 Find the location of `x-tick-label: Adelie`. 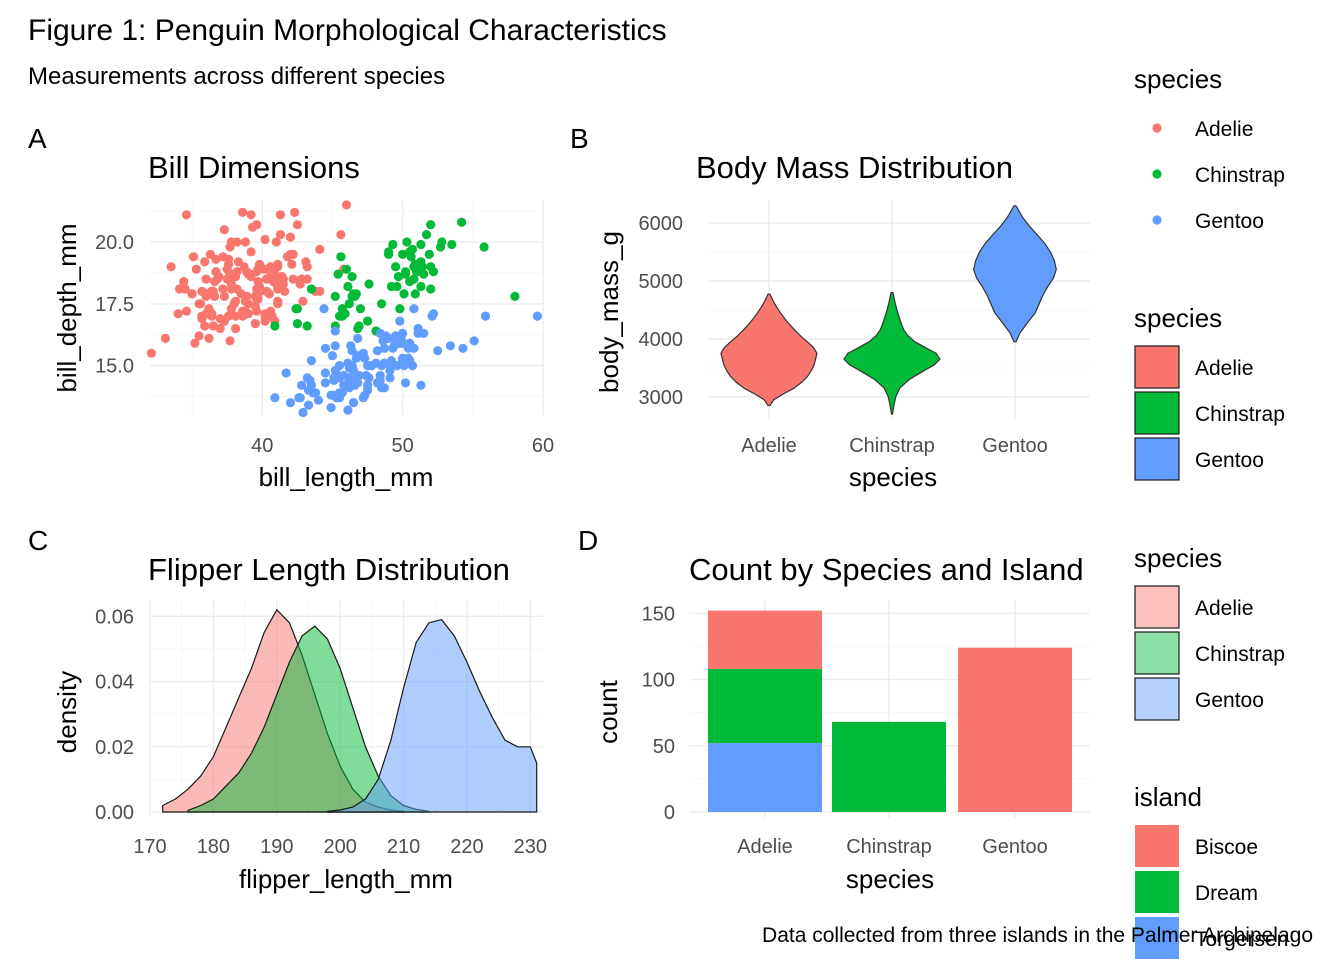

x-tick-label: Adelie is located at coordinates (769, 446).